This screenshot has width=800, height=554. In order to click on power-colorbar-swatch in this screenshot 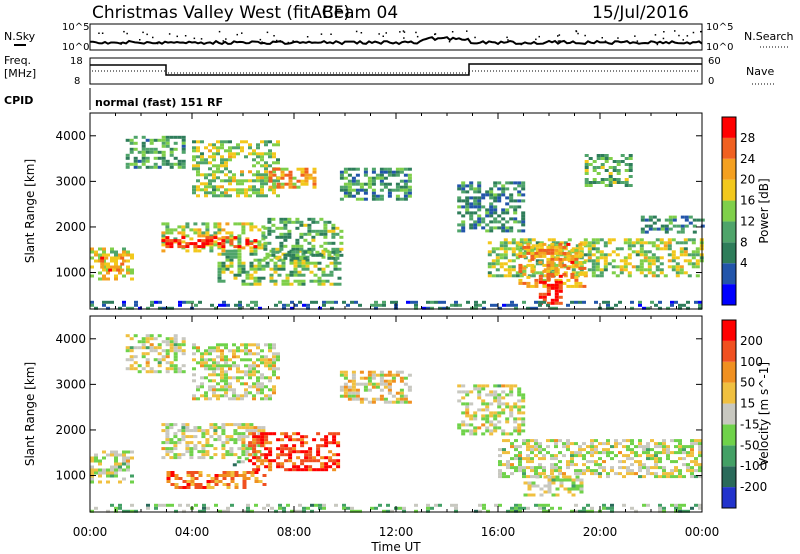, I will do `click(729, 274)`.